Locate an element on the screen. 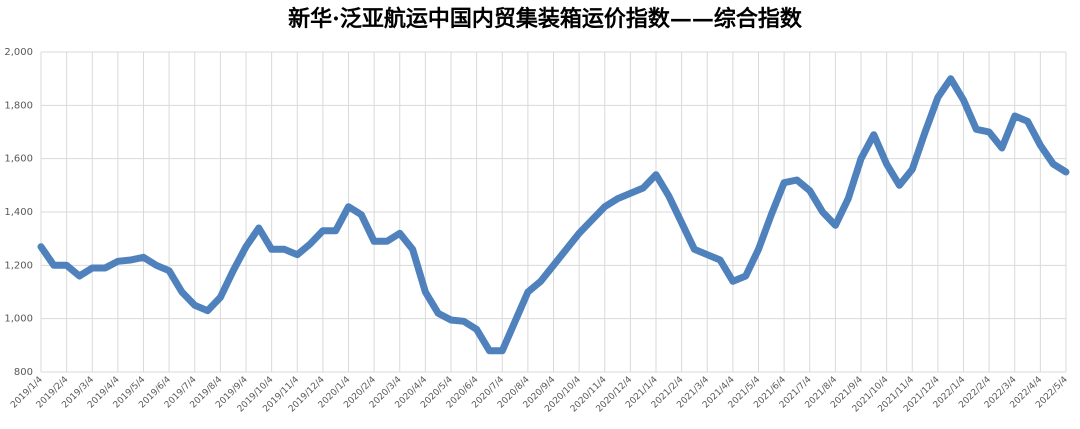 Image resolution: width=1080 pixels, height=429 pixels. chart-title: 新华·泛亚航运中国内贸集装箱运价指数——综合指数 is located at coordinates (545, 19).